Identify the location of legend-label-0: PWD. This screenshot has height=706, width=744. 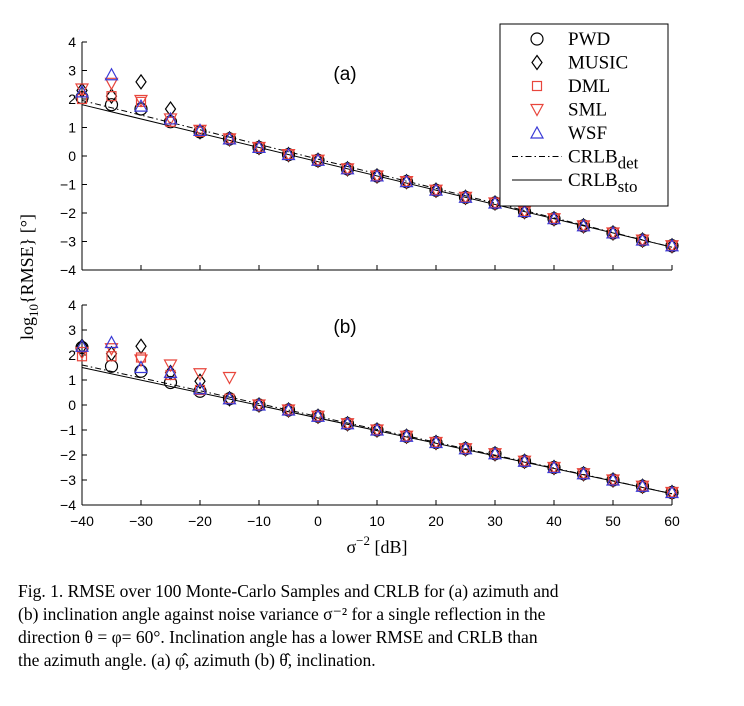
(589, 39).